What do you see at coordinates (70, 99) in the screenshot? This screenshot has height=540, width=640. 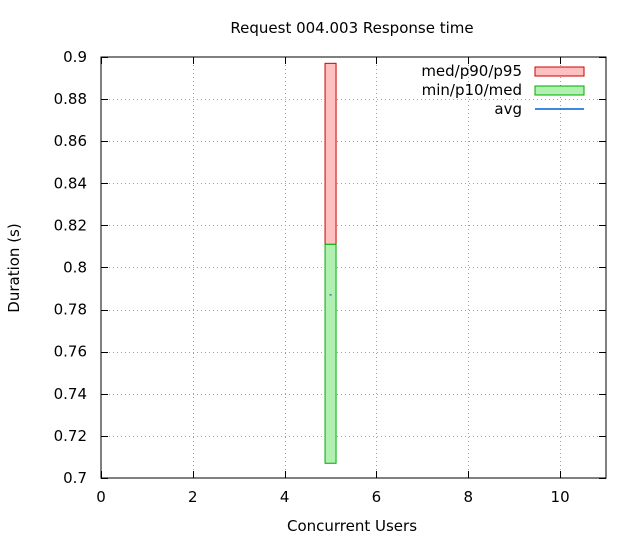 I see `y-tick-label: 0.88` at bounding box center [70, 99].